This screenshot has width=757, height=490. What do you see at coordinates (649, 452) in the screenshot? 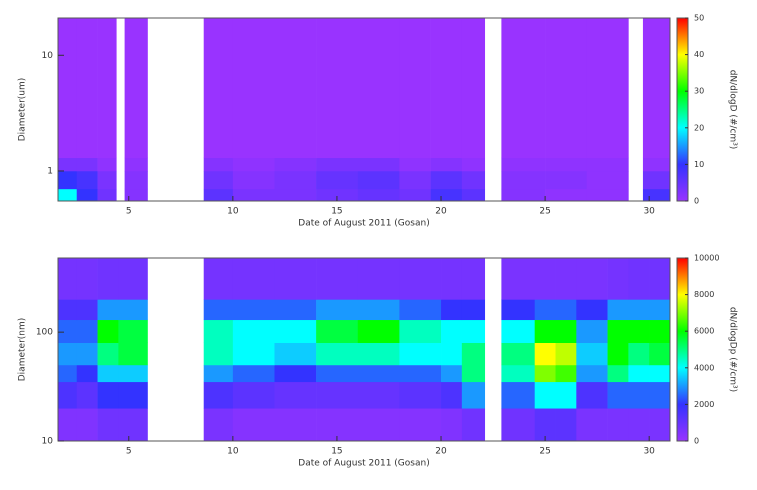
I see `x-tick-label: 30` at bounding box center [649, 452].